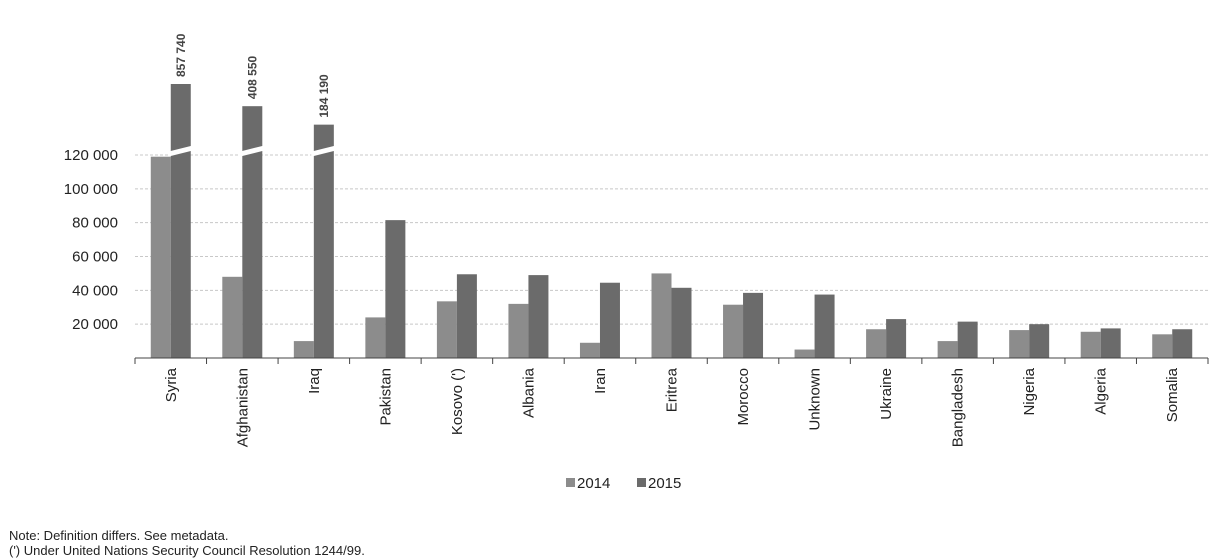 Image resolution: width=1209 pixels, height=559 pixels. Describe the element at coordinates (967, 339) in the screenshot. I see `bar-bangladesh-2015` at that location.